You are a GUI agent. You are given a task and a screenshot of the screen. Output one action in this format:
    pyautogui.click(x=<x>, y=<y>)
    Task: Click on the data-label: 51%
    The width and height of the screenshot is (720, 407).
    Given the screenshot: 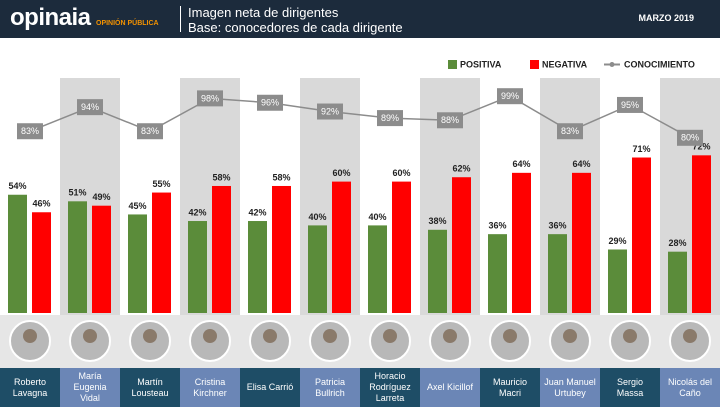 What is the action you would take?
    pyautogui.click(x=77, y=193)
    